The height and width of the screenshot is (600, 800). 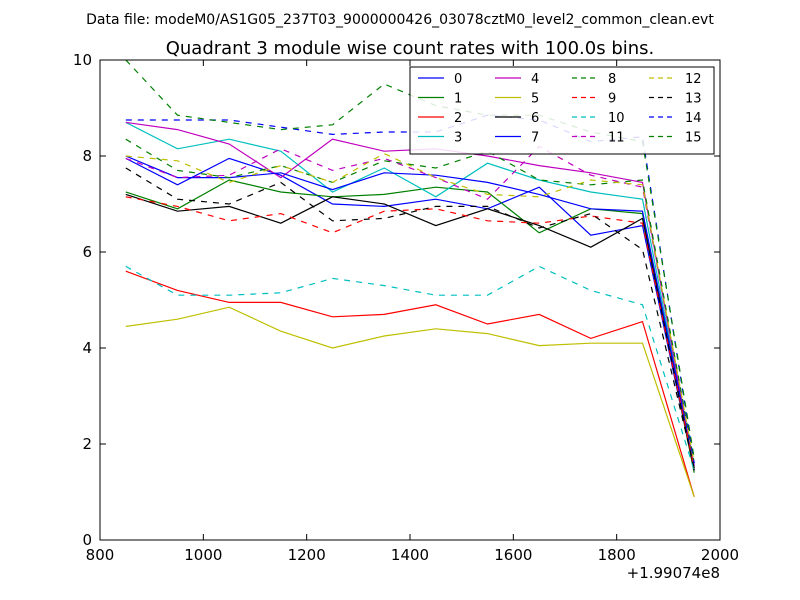 What do you see at coordinates (612, 99) in the screenshot?
I see `legend-label-9: 9` at bounding box center [612, 99].